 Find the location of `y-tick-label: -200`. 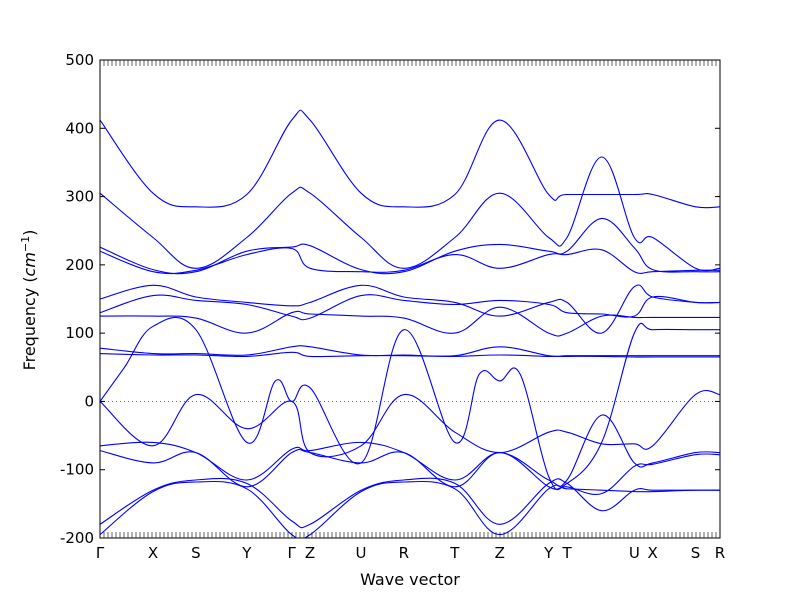

y-tick-label: -200 is located at coordinates (77, 538).